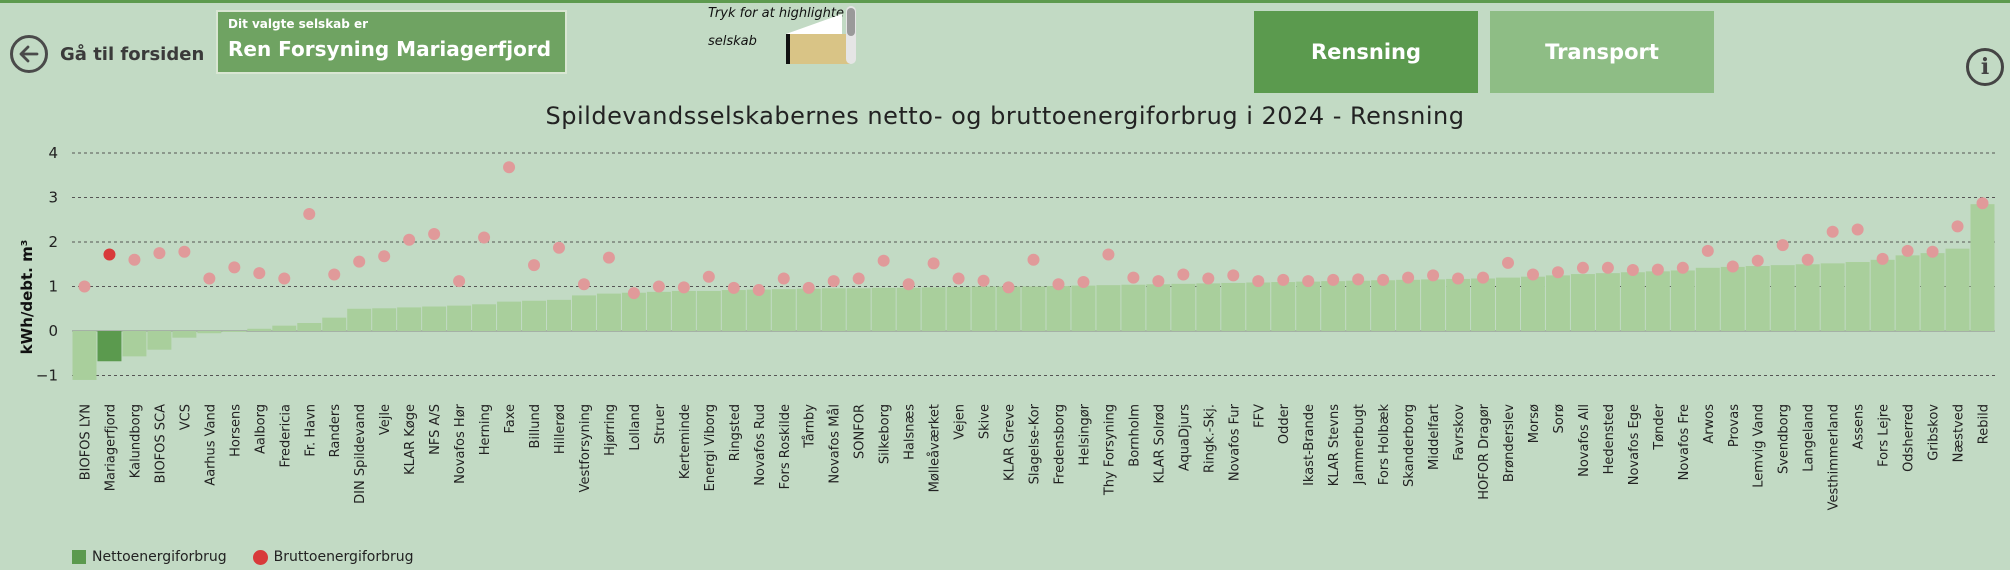 This screenshot has height=570, width=2010. I want to click on x-tick-label: Favrskov, so click(1459, 432).